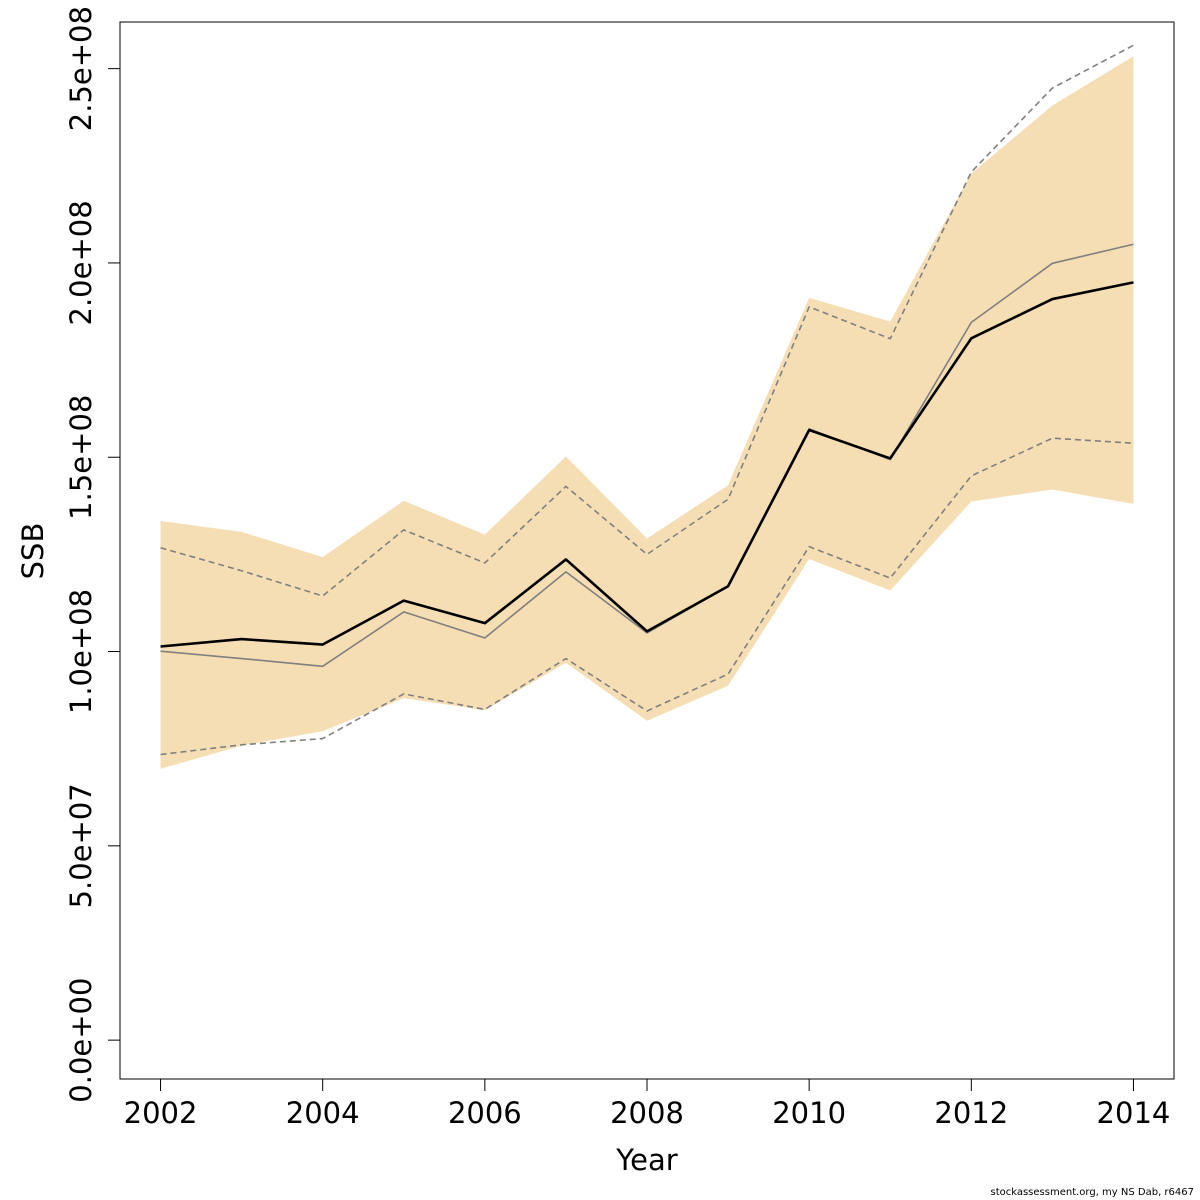 The height and width of the screenshot is (1200, 1200). I want to click on y-tick-label: 1.0e+08, so click(81, 651).